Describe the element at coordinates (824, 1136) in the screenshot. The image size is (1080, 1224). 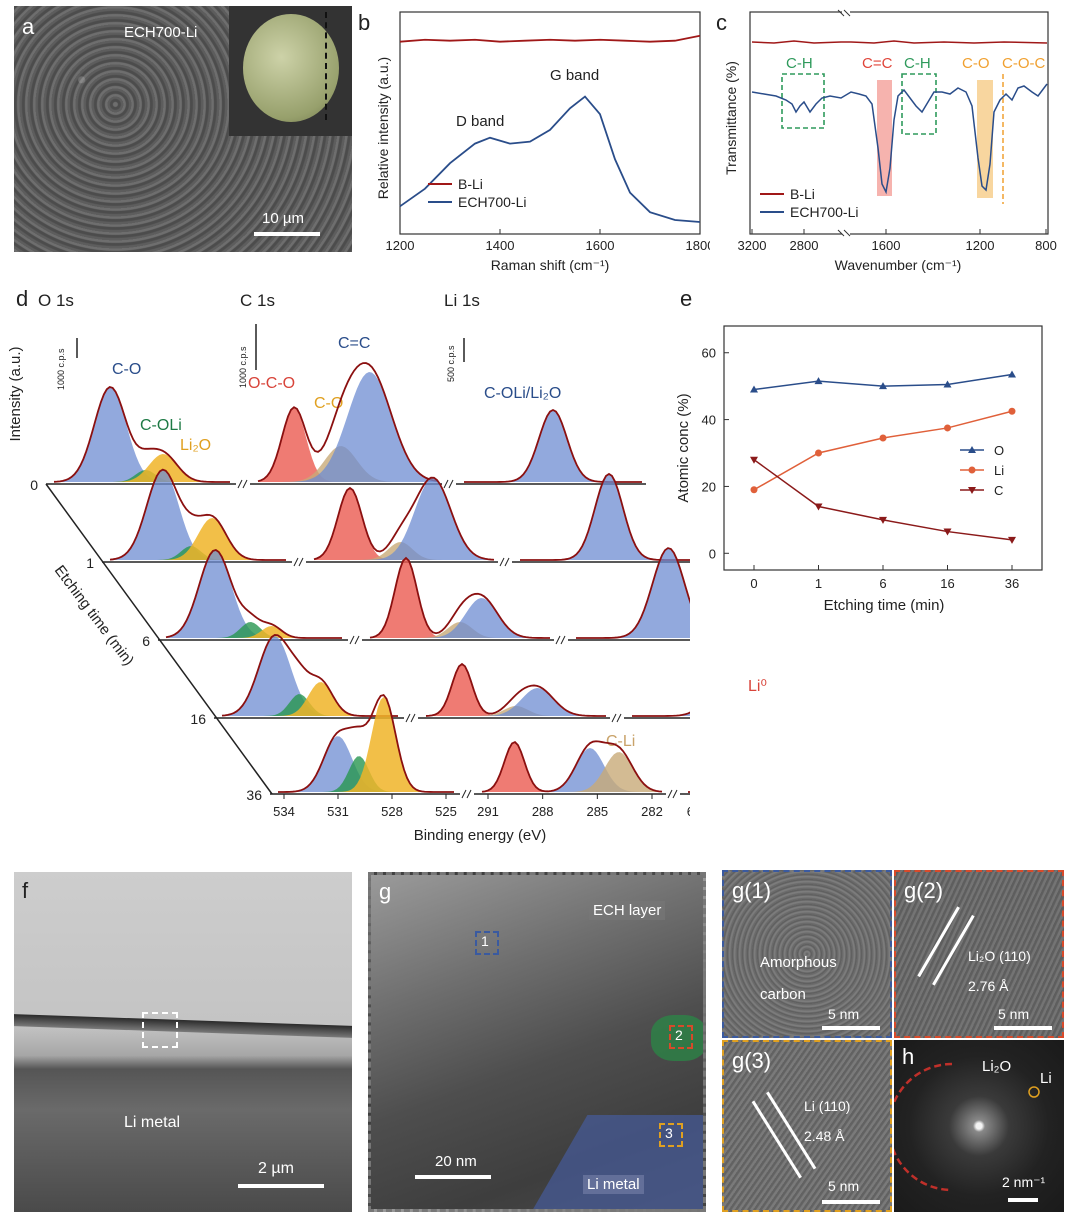
I see `li-d-label: 2.48 Å` at that location.